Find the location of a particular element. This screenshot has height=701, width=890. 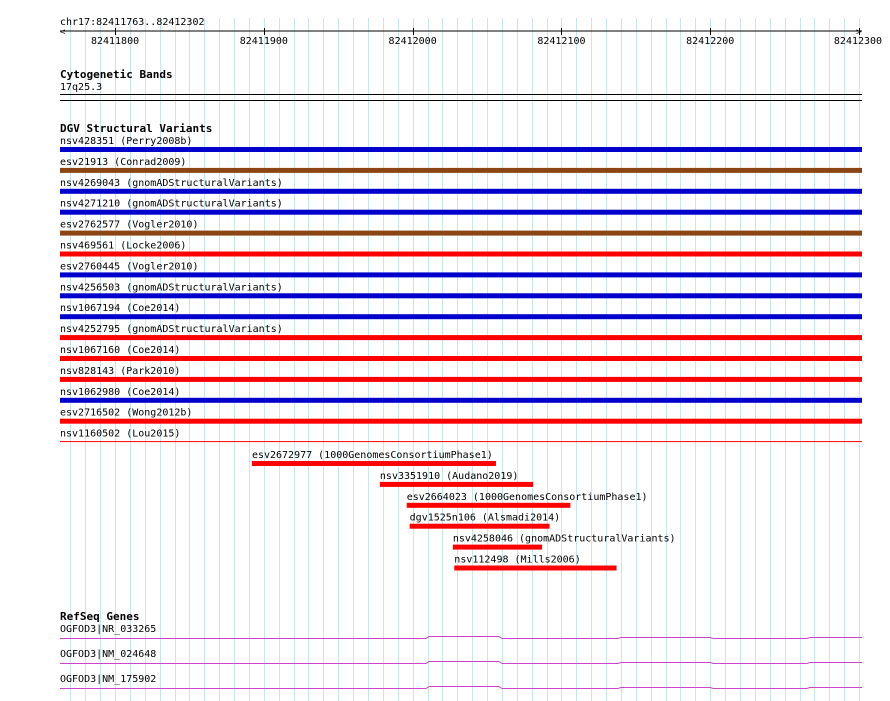

ruler-tick-label: 82412200 is located at coordinates (710, 41).